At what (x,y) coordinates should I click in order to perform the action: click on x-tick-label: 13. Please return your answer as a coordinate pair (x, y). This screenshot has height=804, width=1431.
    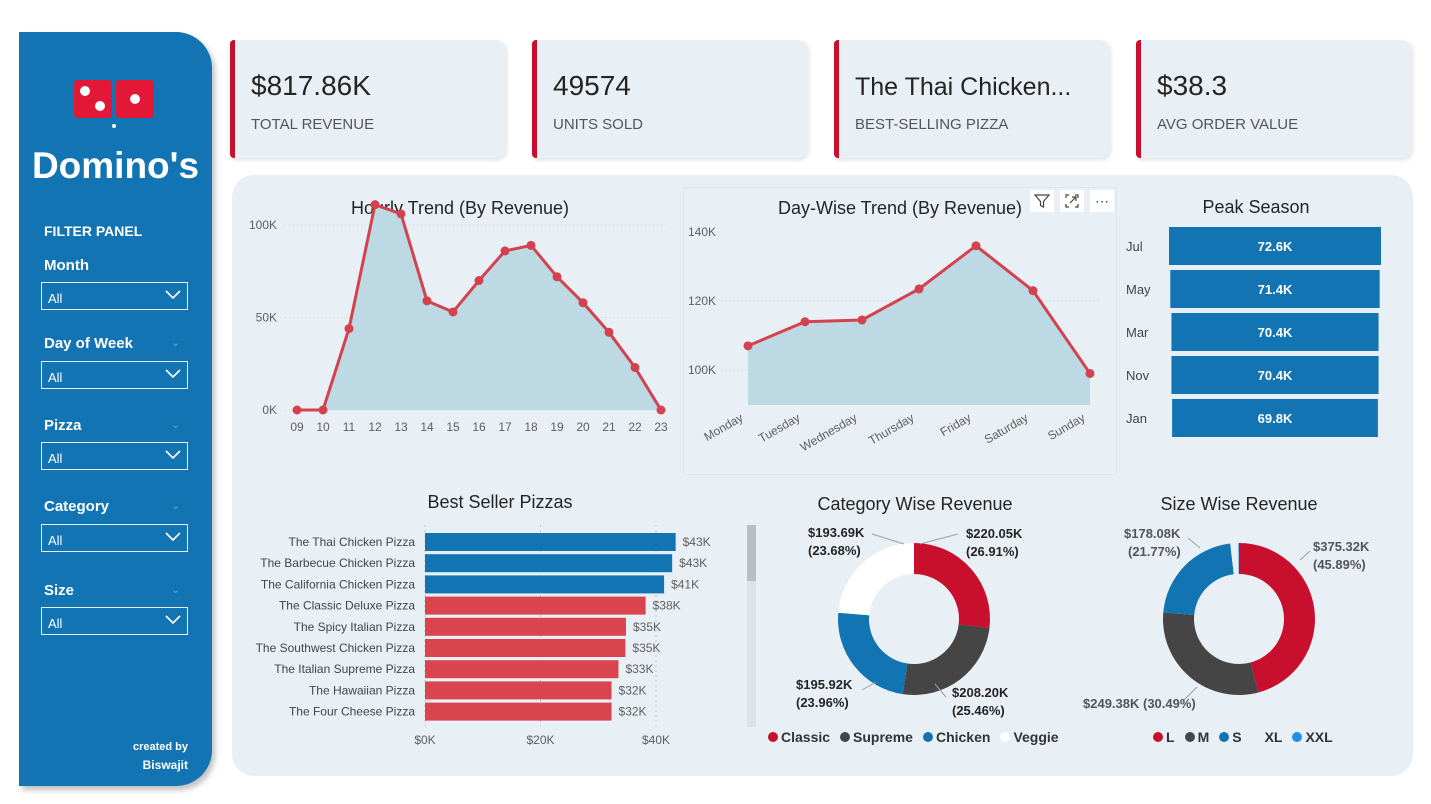
    Looking at the image, I should click on (401, 427).